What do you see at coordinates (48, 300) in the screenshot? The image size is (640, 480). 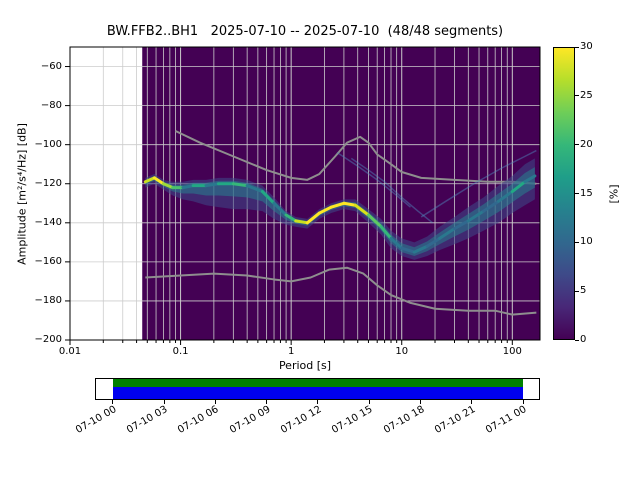 I see `y-tick-label: −180` at bounding box center [48, 300].